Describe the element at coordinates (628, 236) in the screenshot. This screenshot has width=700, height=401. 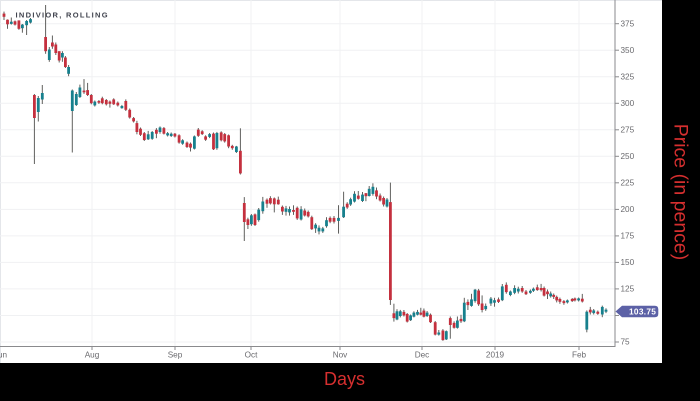
I see `svg-text: 175` at that location.